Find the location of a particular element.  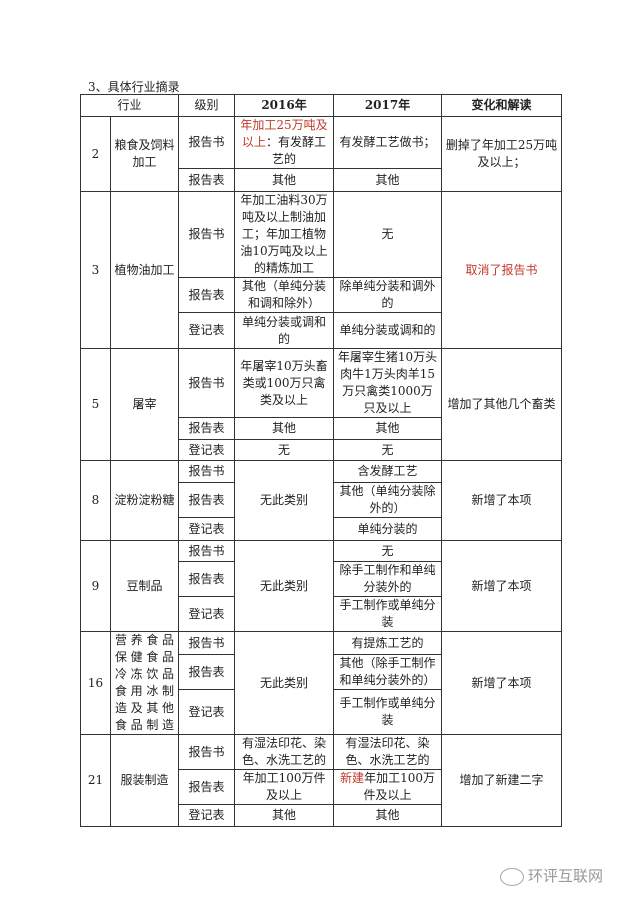

cell-2017: 年屠宰生猪10万头肉牛1万头肉羊15万只禽类1000万只及以上 is located at coordinates (388, 383).